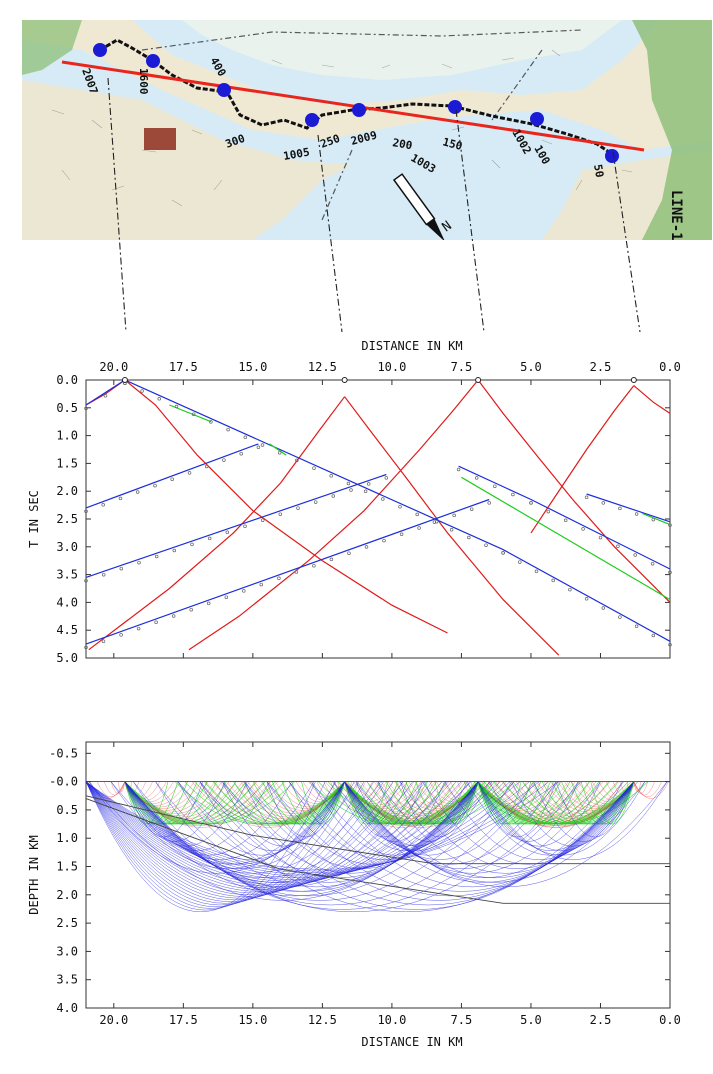 The image size is (713, 1074). Describe the element at coordinates (676, 215) in the screenshot. I see `line-label: LINE-1` at that location.